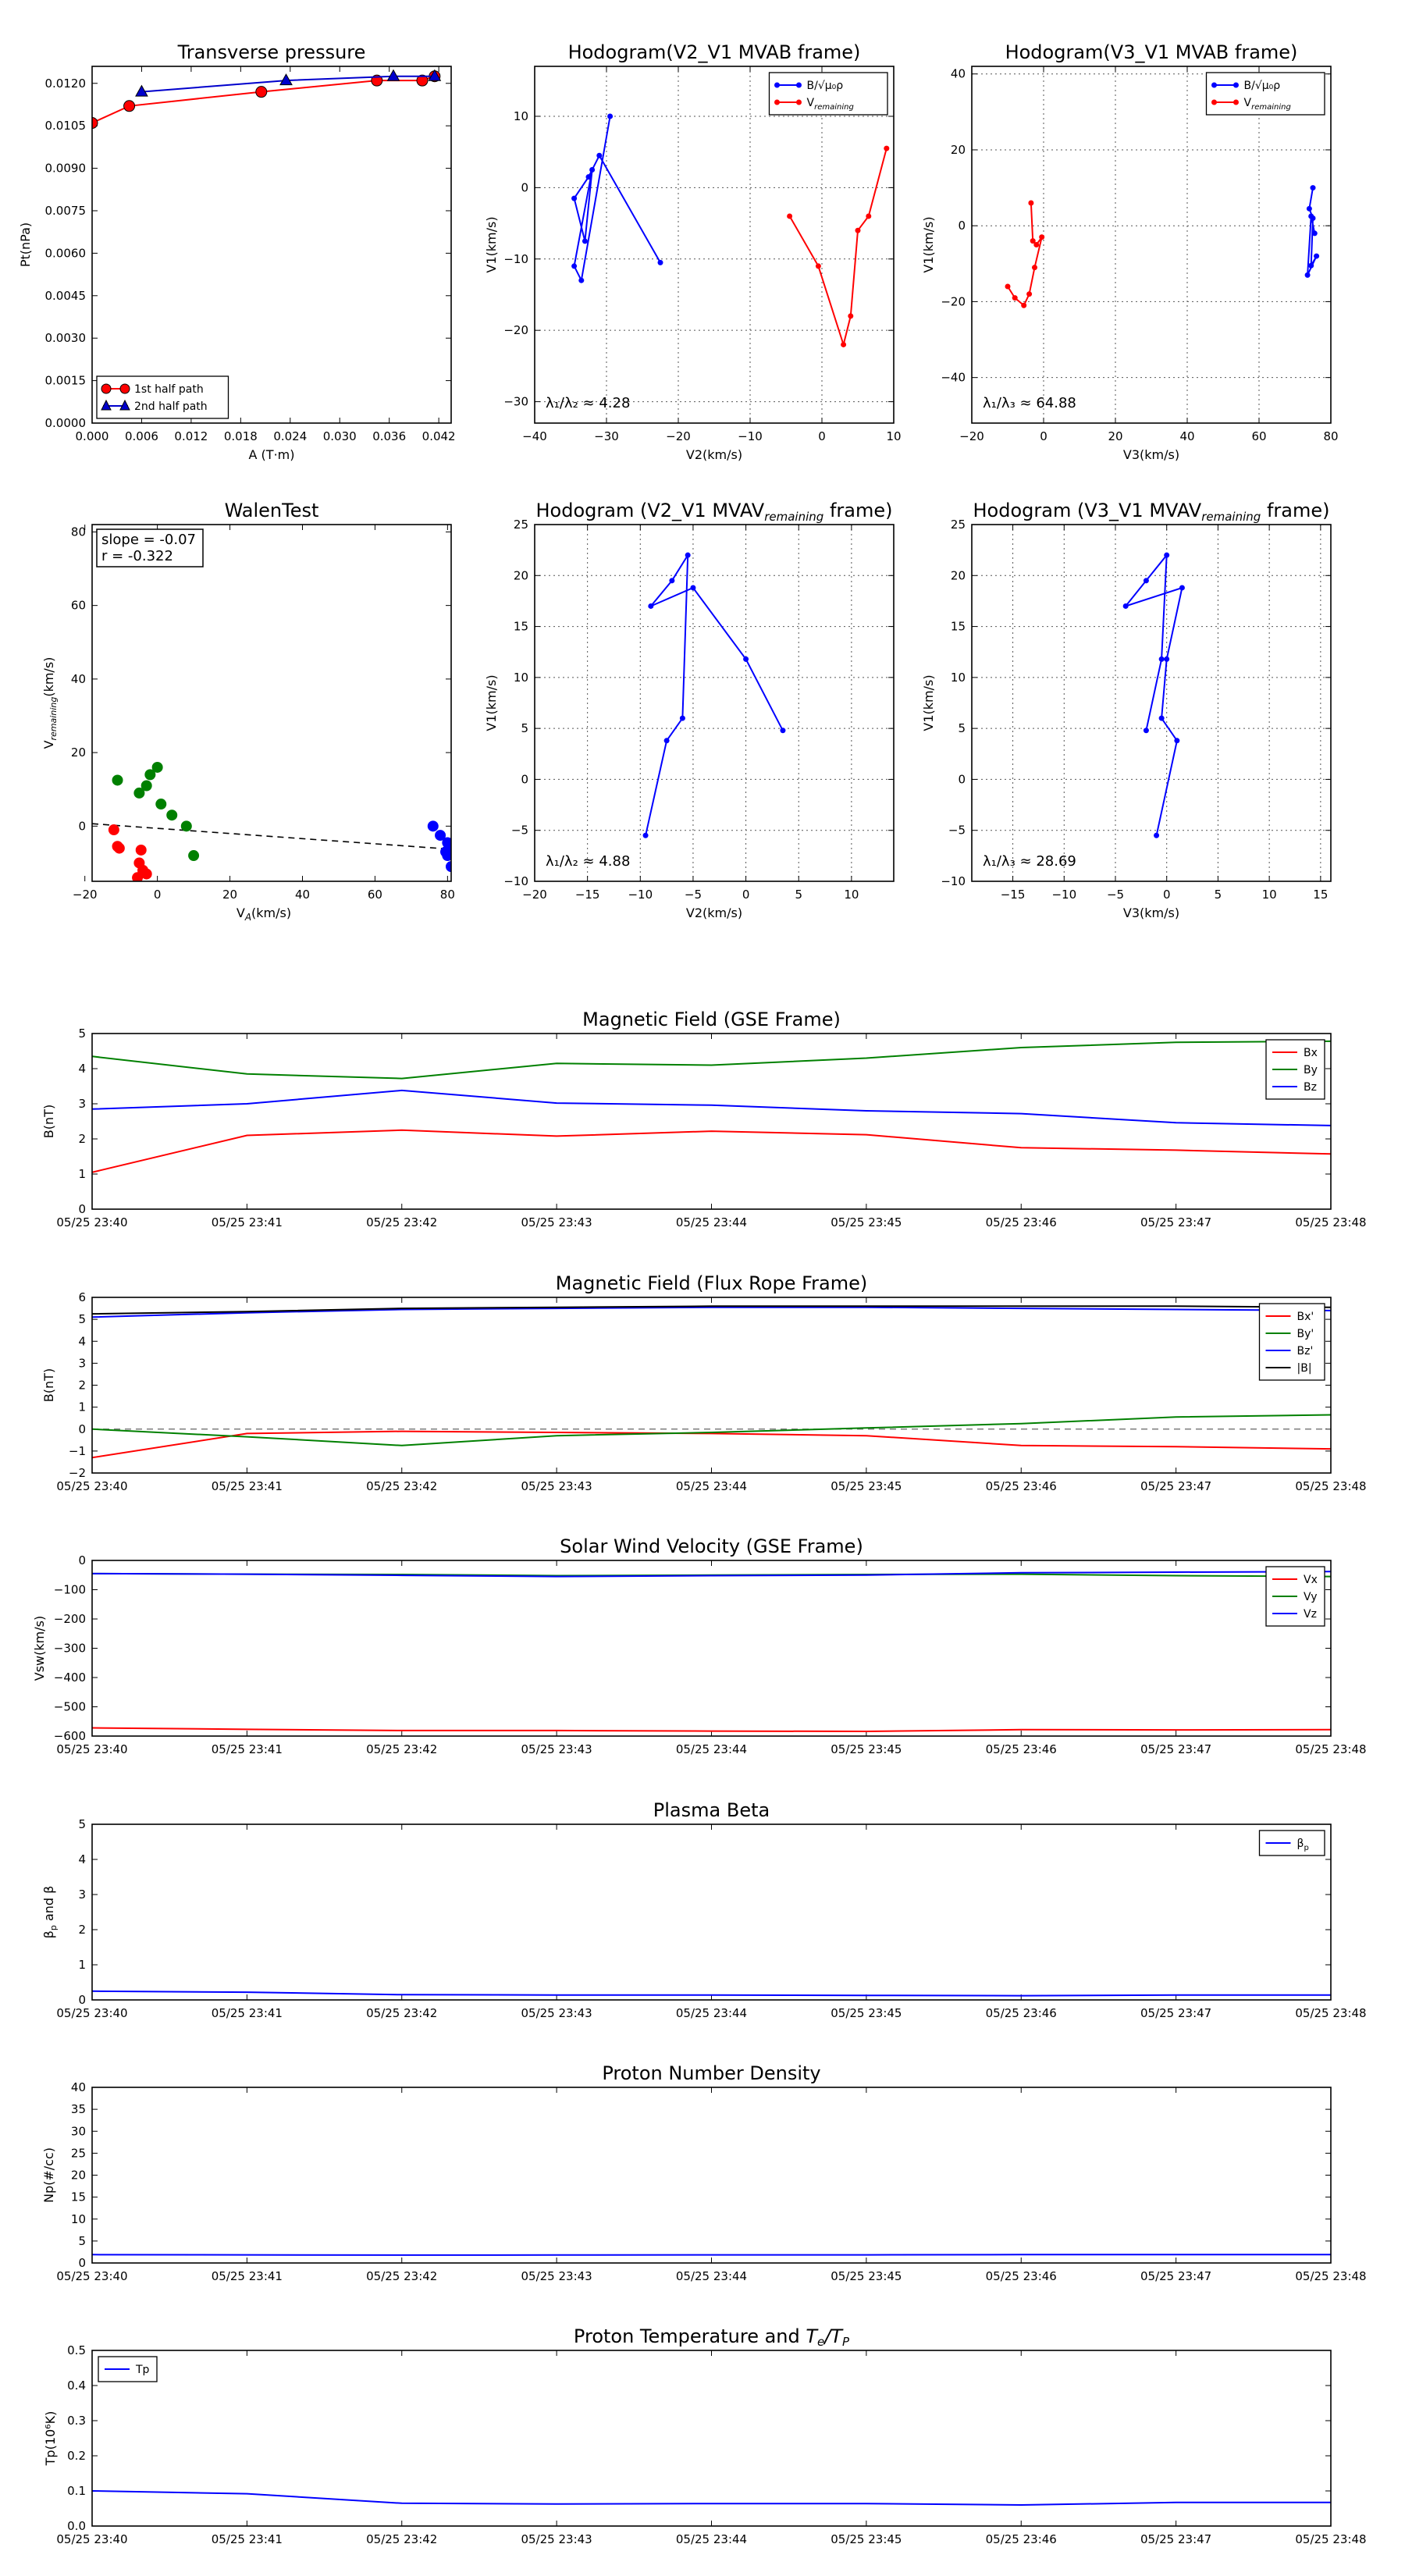 This screenshot has height=2576, width=1405. I want to click on x-tick-label: 5, so click(798, 895).